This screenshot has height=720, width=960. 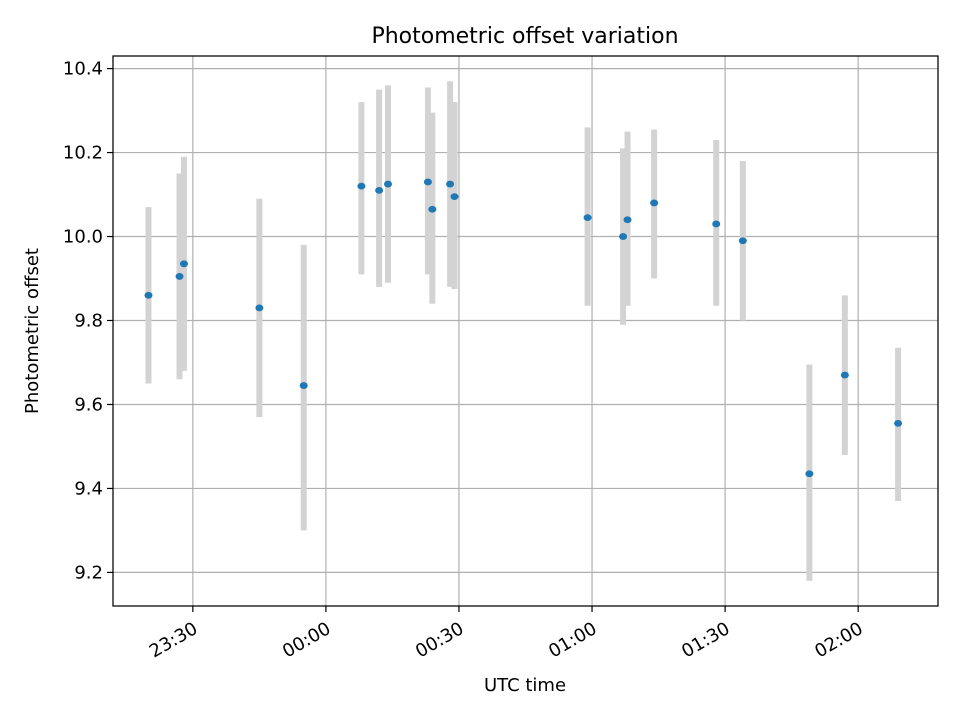 I want to click on chart-title: Photometric offset variation, so click(x=524, y=36).